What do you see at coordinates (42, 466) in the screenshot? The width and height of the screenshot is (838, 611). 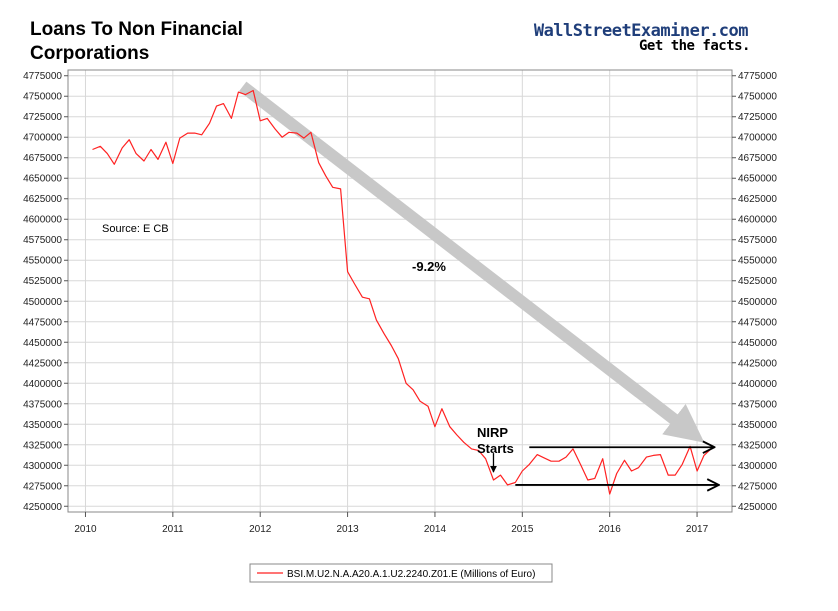 I see `y-tick-label-left: 4300000` at bounding box center [42, 466].